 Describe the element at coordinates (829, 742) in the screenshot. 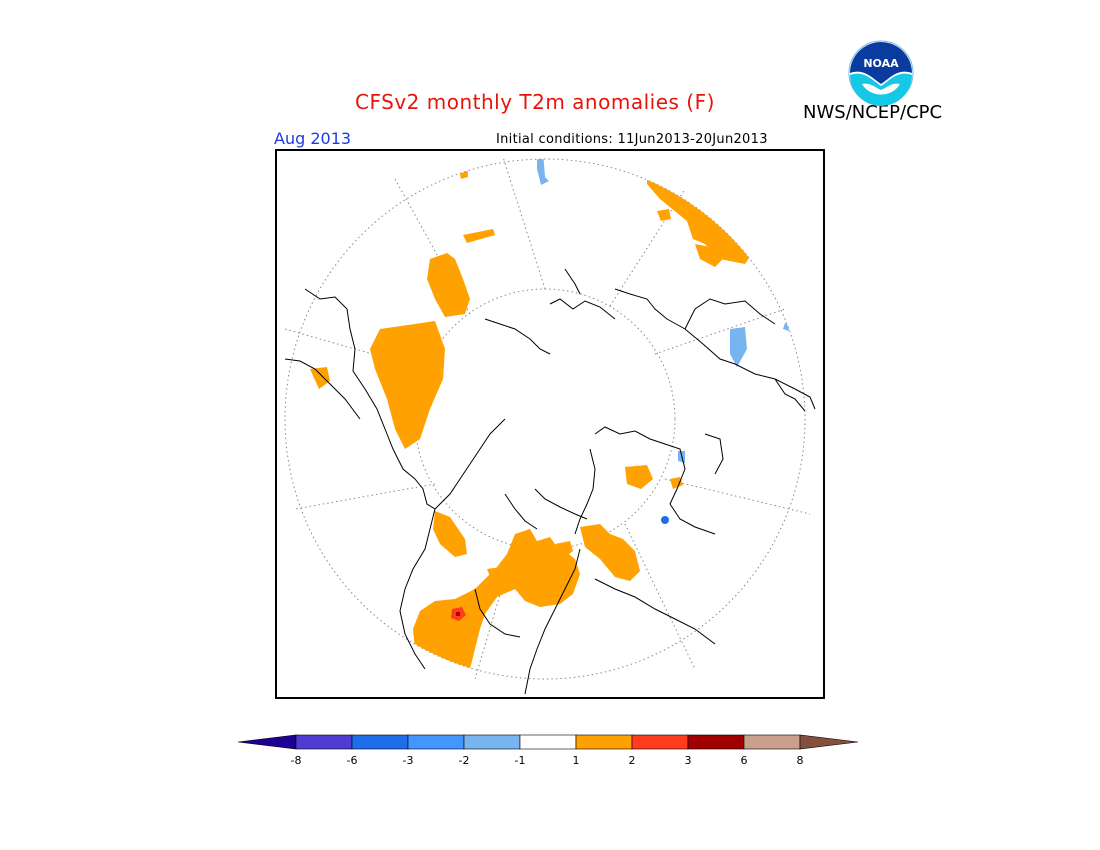

I see `colorbar-arrow-high` at that location.